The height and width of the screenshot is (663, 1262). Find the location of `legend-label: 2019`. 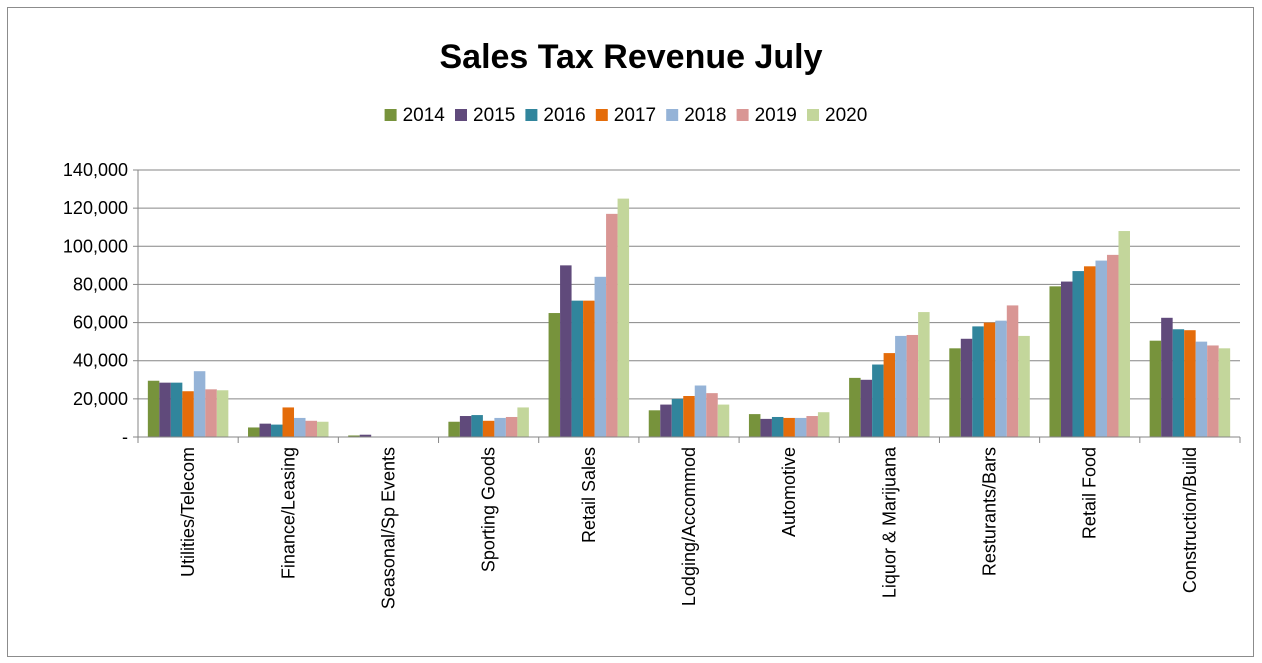

legend-label: 2019 is located at coordinates (776, 115).